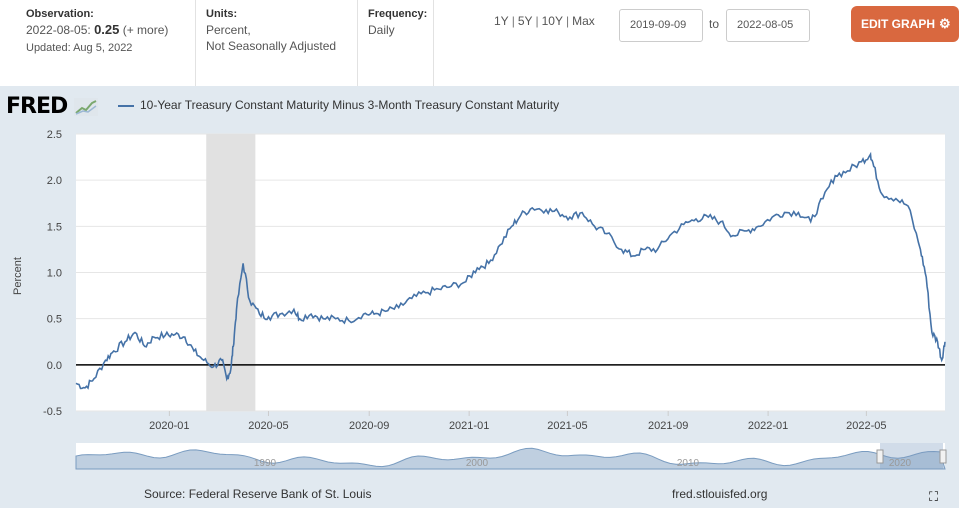  Describe the element at coordinates (37, 106) in the screenshot. I see `fred-logo-text: FRED` at that location.